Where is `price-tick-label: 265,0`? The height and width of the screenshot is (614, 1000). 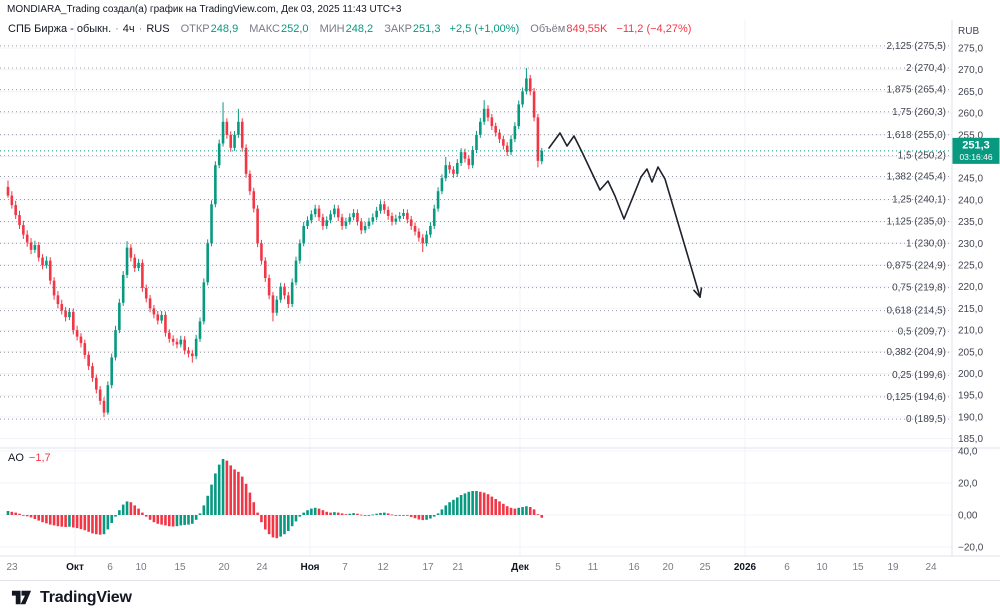 price-tick-label: 265,0 is located at coordinates (970, 92).